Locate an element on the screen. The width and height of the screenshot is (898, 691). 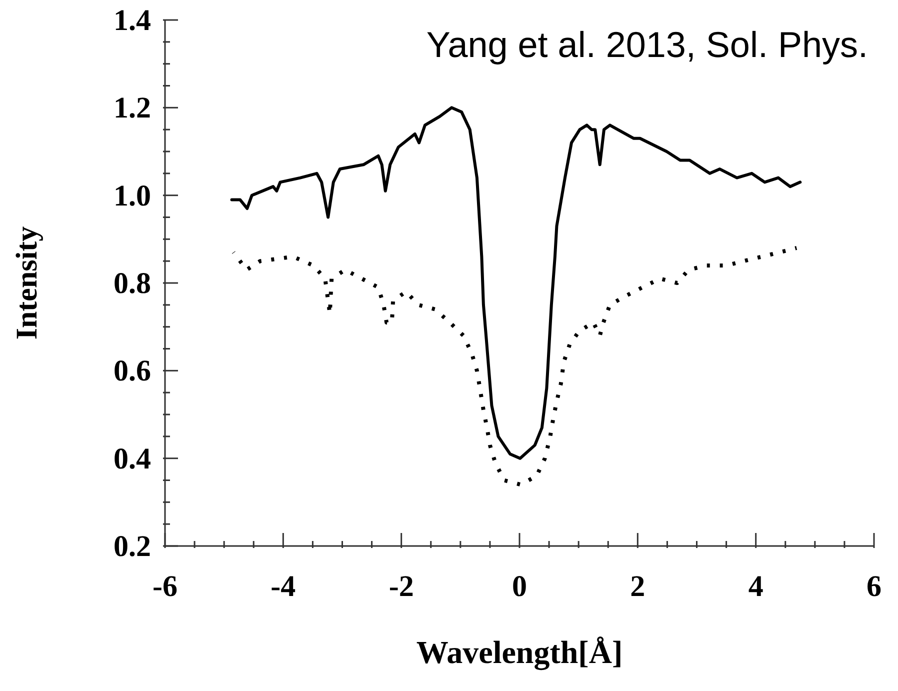
annotation: Yang et al. 2013, Sol. Phys. is located at coordinates (647, 45).